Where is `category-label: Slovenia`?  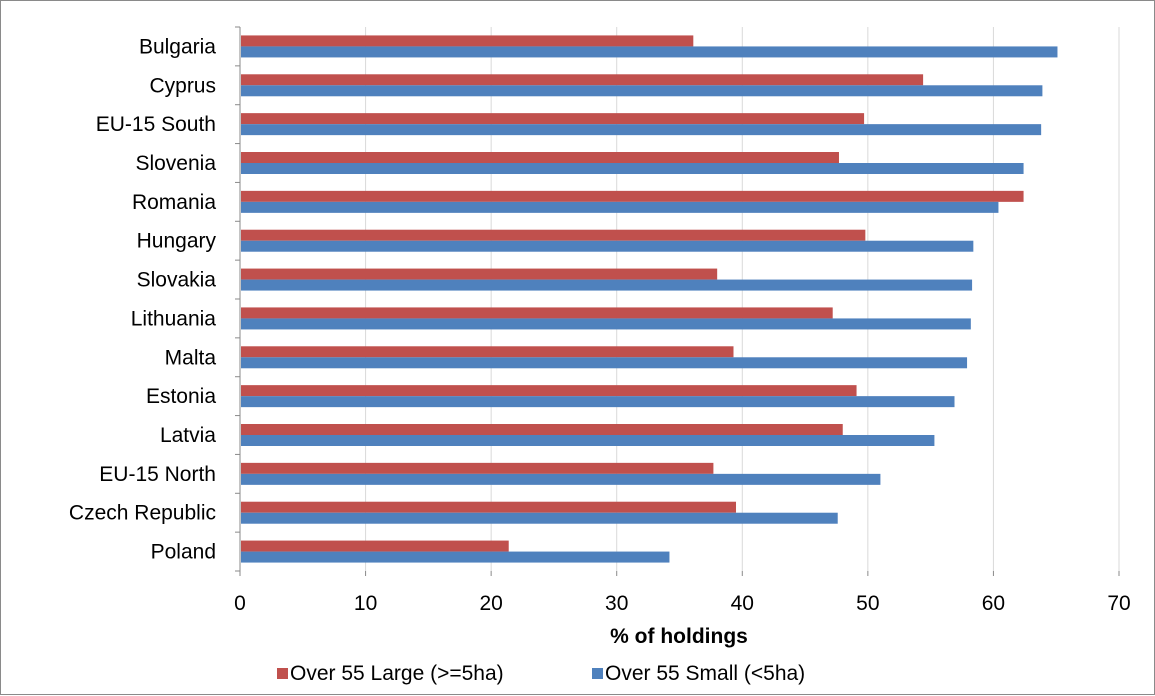 category-label: Slovenia is located at coordinates (175, 163).